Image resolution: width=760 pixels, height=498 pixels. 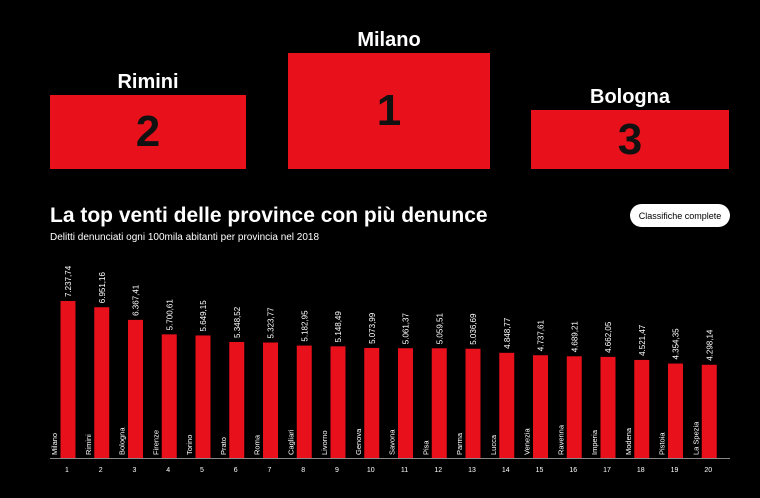 What do you see at coordinates (202, 470) in the screenshot?
I see `rank-label: 5` at bounding box center [202, 470].